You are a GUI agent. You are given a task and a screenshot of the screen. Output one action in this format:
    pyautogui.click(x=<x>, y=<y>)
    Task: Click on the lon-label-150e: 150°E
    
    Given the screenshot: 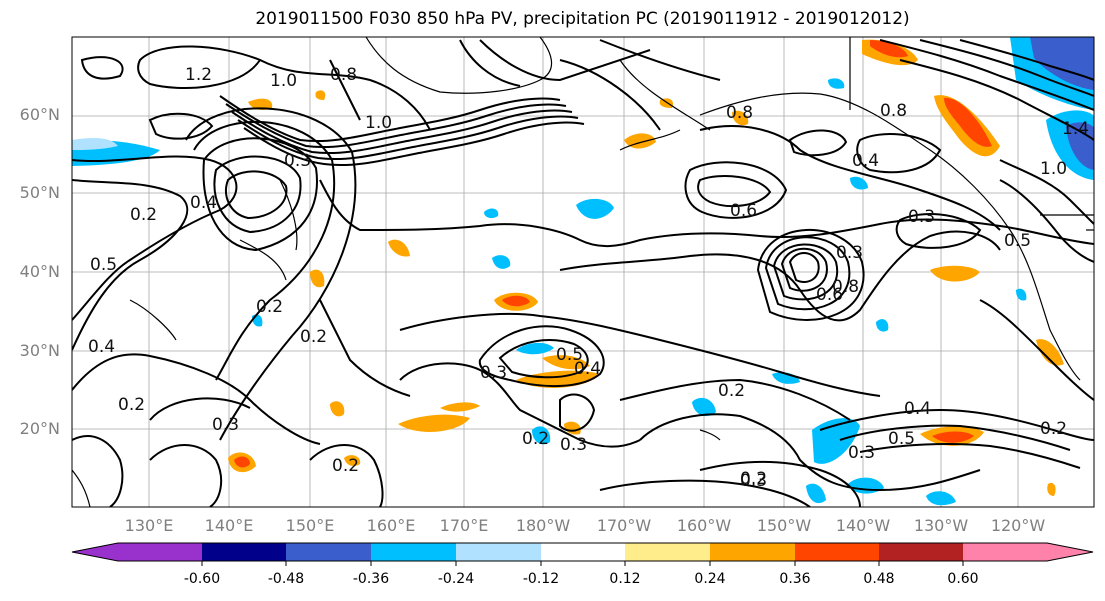 What is the action you would take?
    pyautogui.click(x=310, y=525)
    